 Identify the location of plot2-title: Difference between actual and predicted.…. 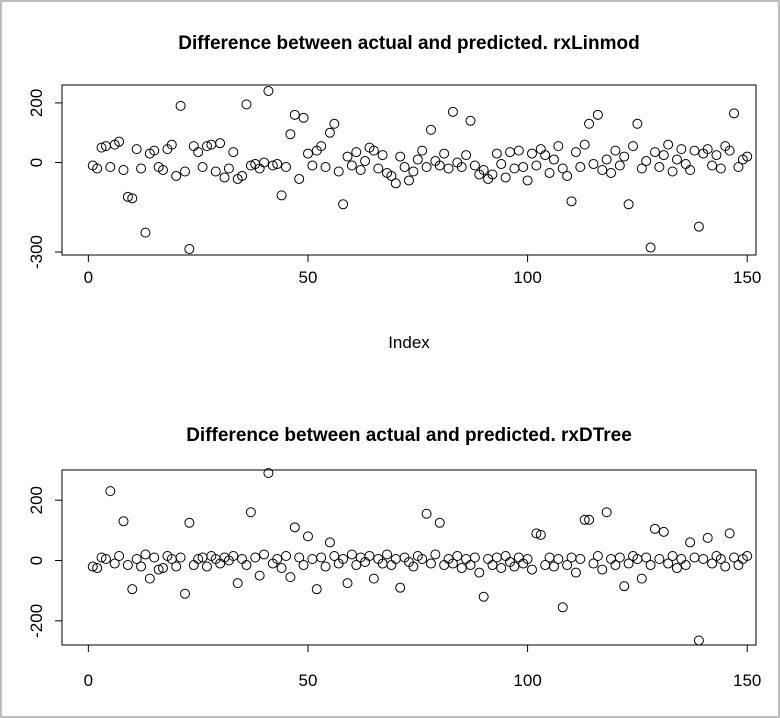
(409, 435).